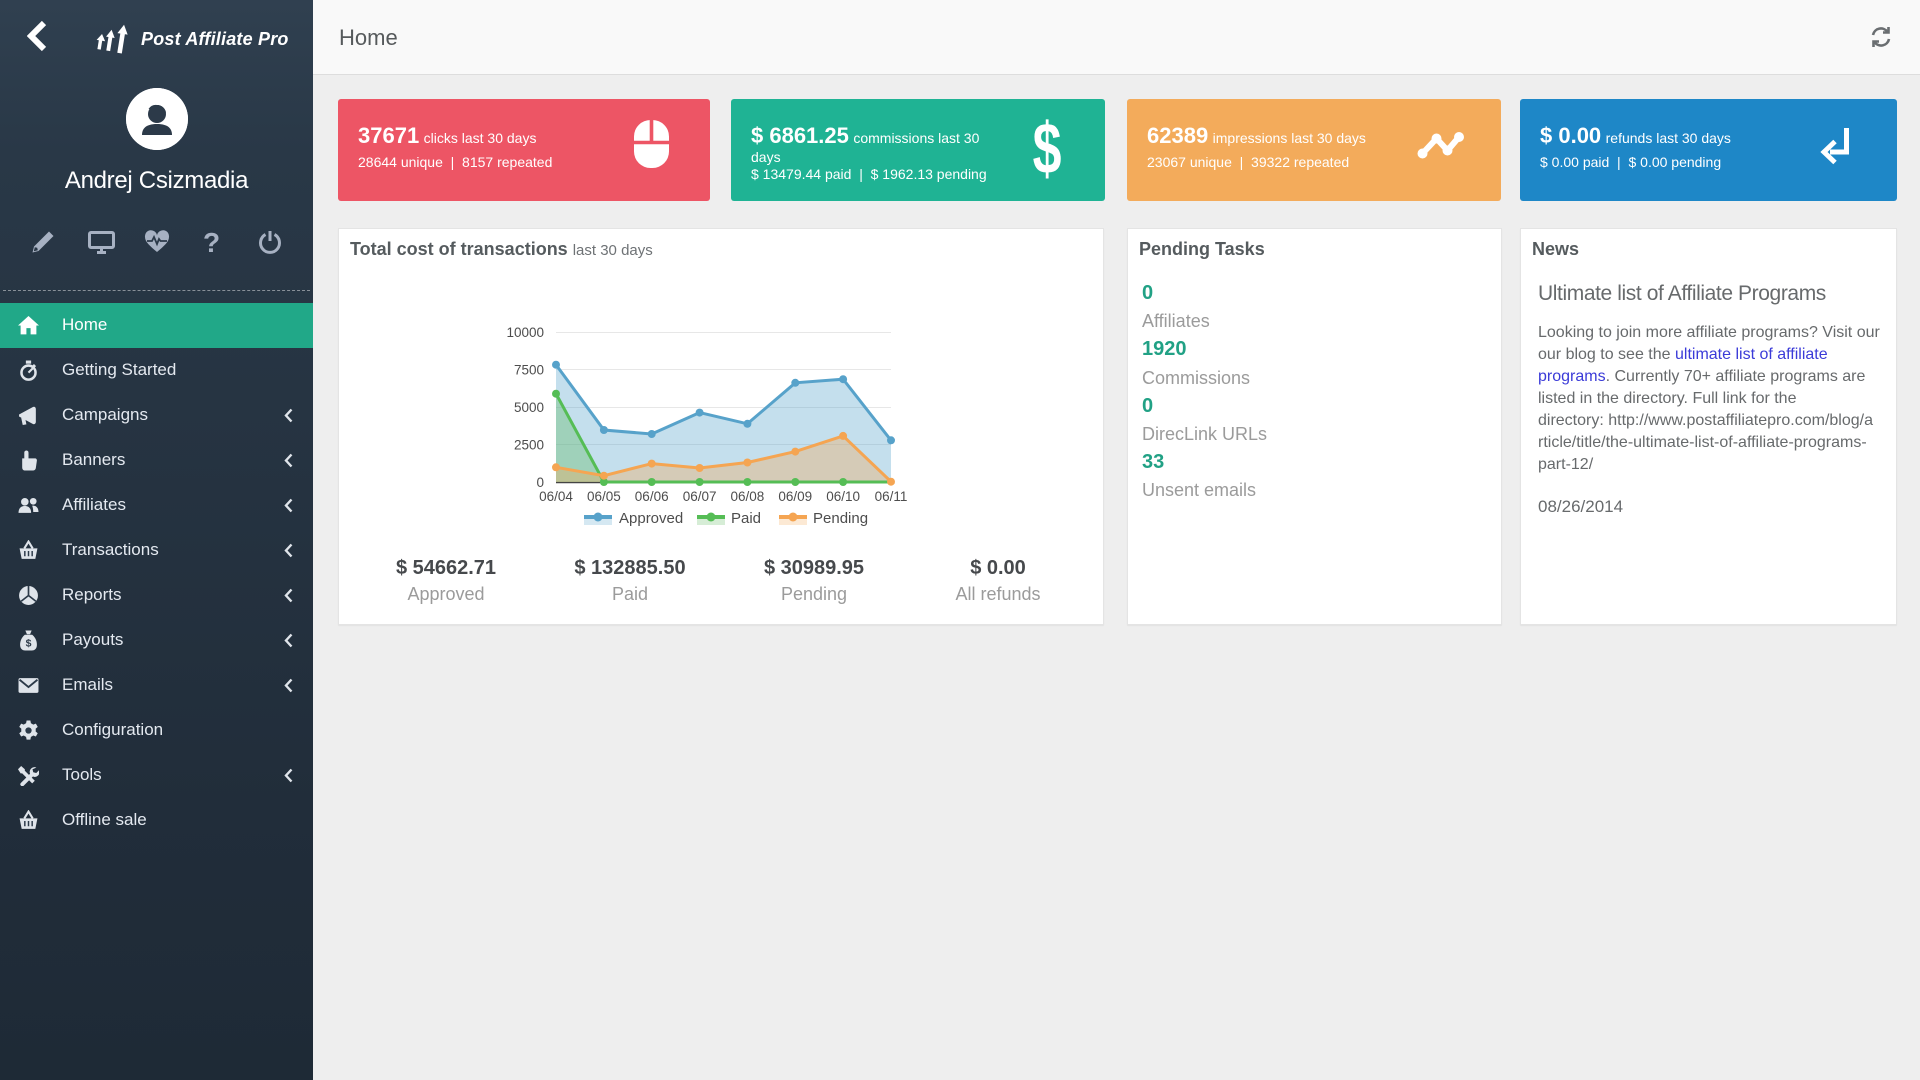  What do you see at coordinates (891, 496) in the screenshot?
I see `svg-text: 06/11` at bounding box center [891, 496].